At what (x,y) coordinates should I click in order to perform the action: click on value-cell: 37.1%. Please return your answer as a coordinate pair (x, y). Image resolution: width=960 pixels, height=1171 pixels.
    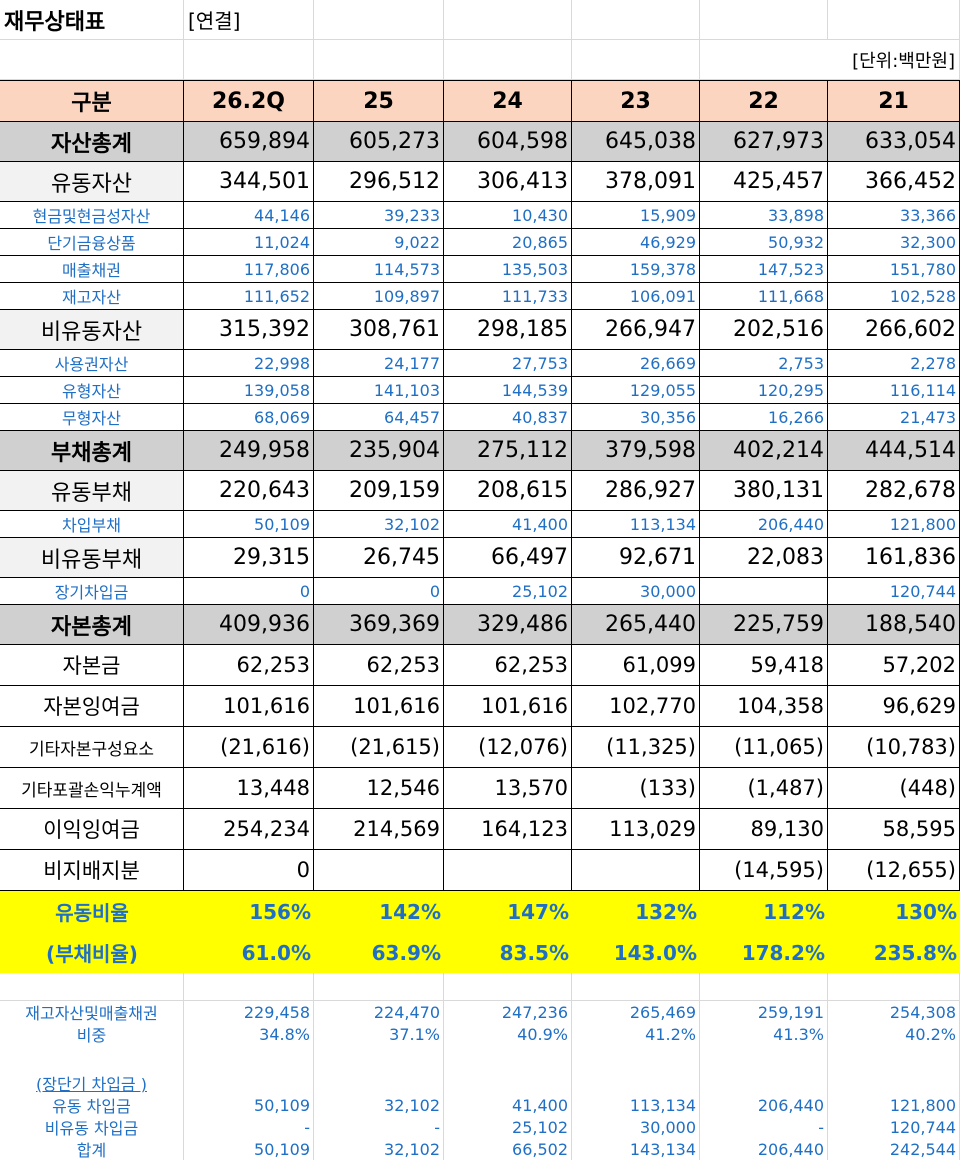
    Looking at the image, I should click on (379, 1034).